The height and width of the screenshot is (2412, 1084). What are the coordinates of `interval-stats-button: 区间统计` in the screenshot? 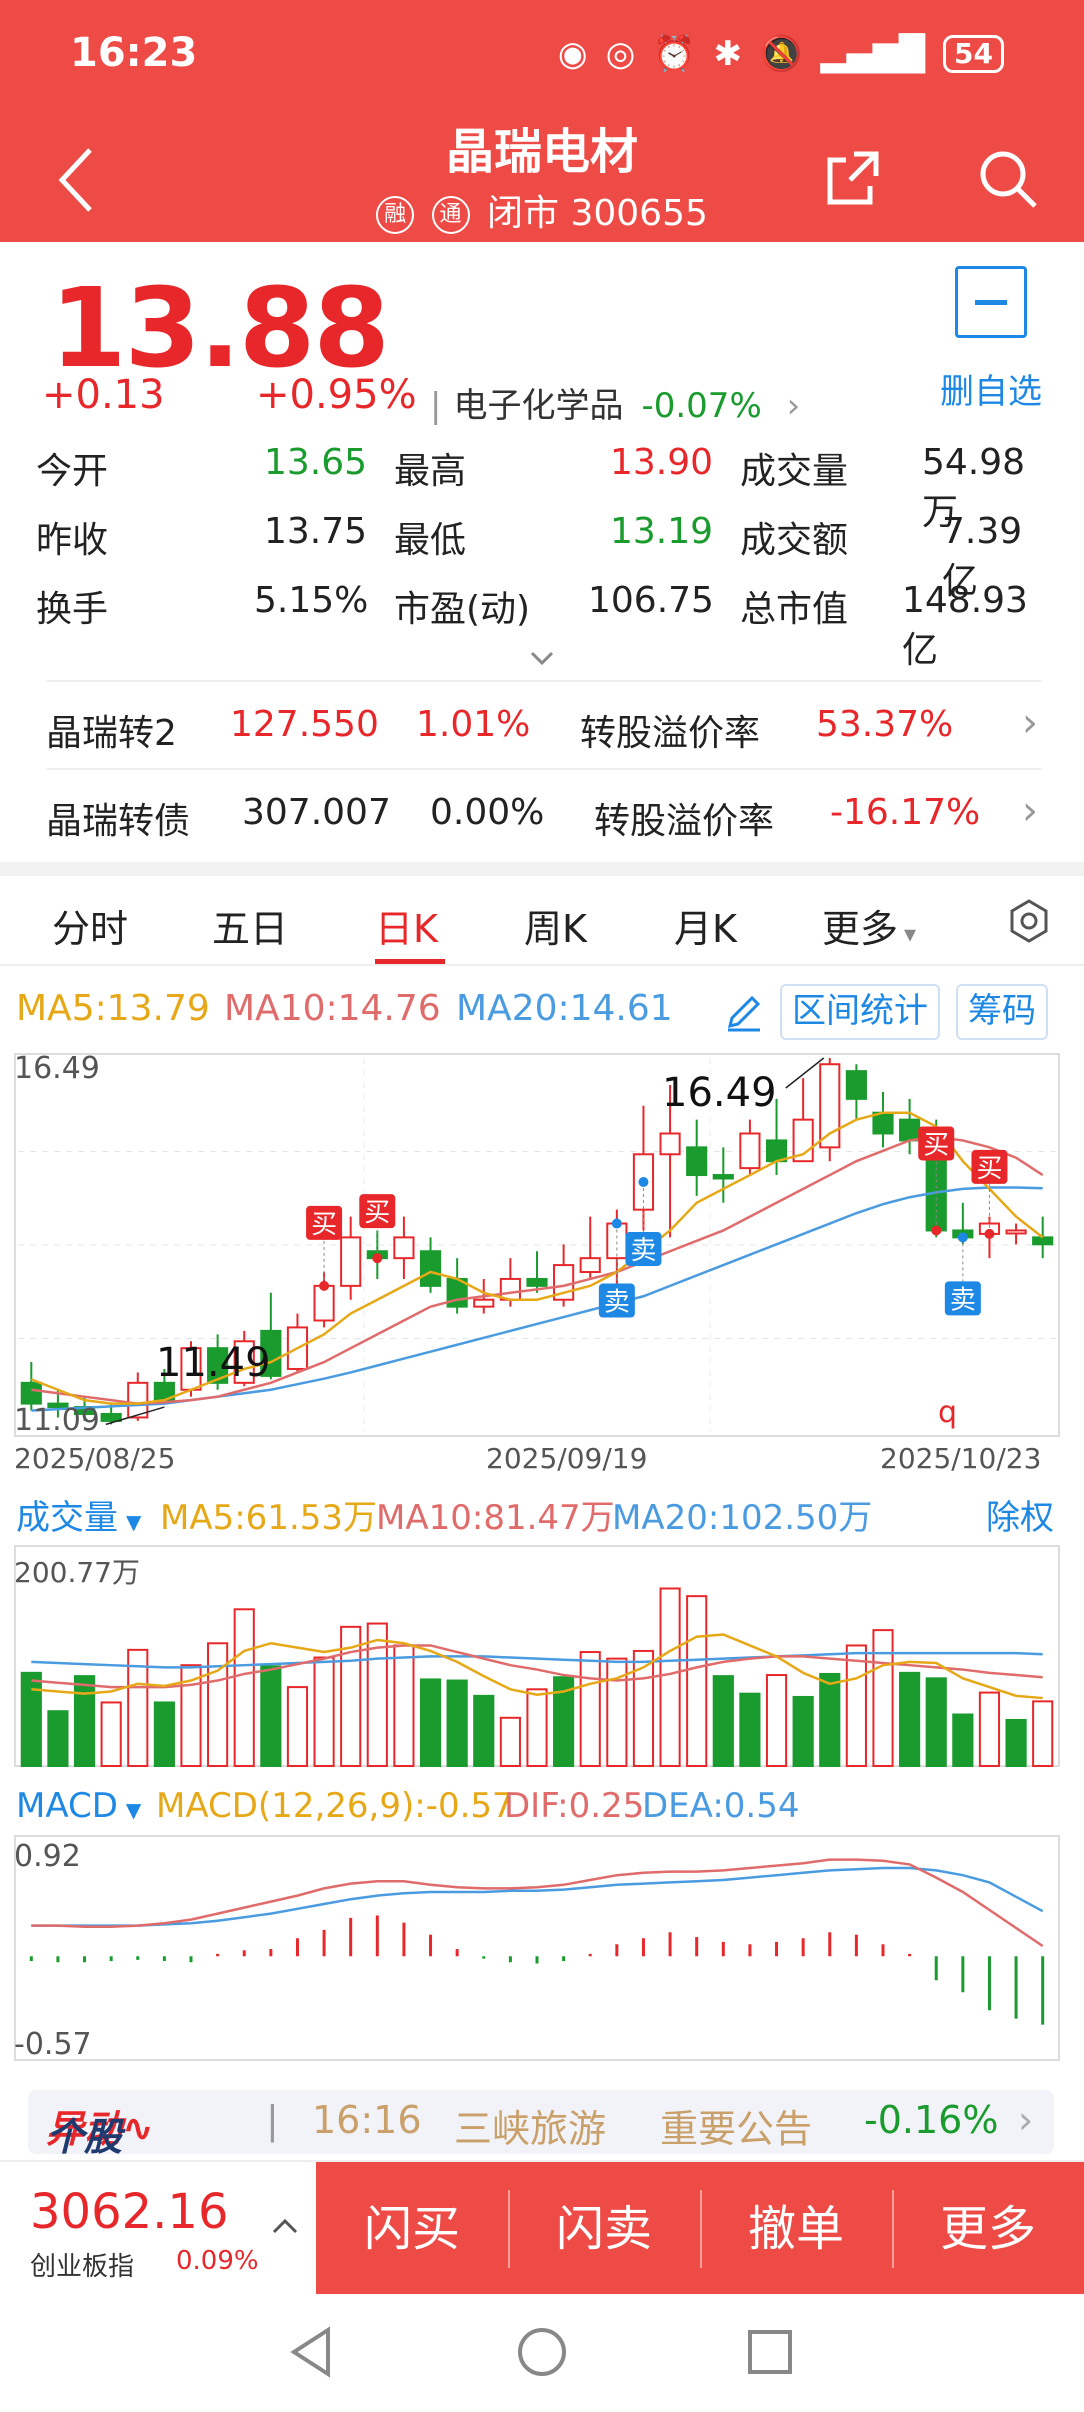 It's located at (860, 1012).